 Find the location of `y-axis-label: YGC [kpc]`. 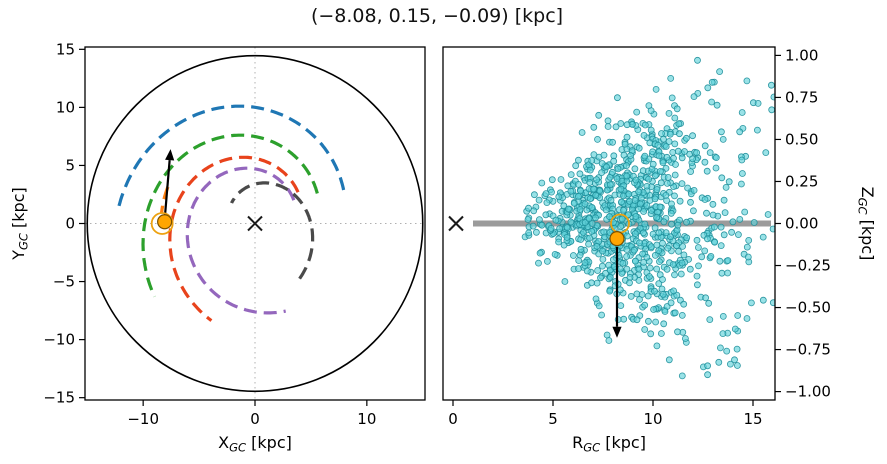

y-axis-label: YGC [kpc] is located at coordinates (20, 224).